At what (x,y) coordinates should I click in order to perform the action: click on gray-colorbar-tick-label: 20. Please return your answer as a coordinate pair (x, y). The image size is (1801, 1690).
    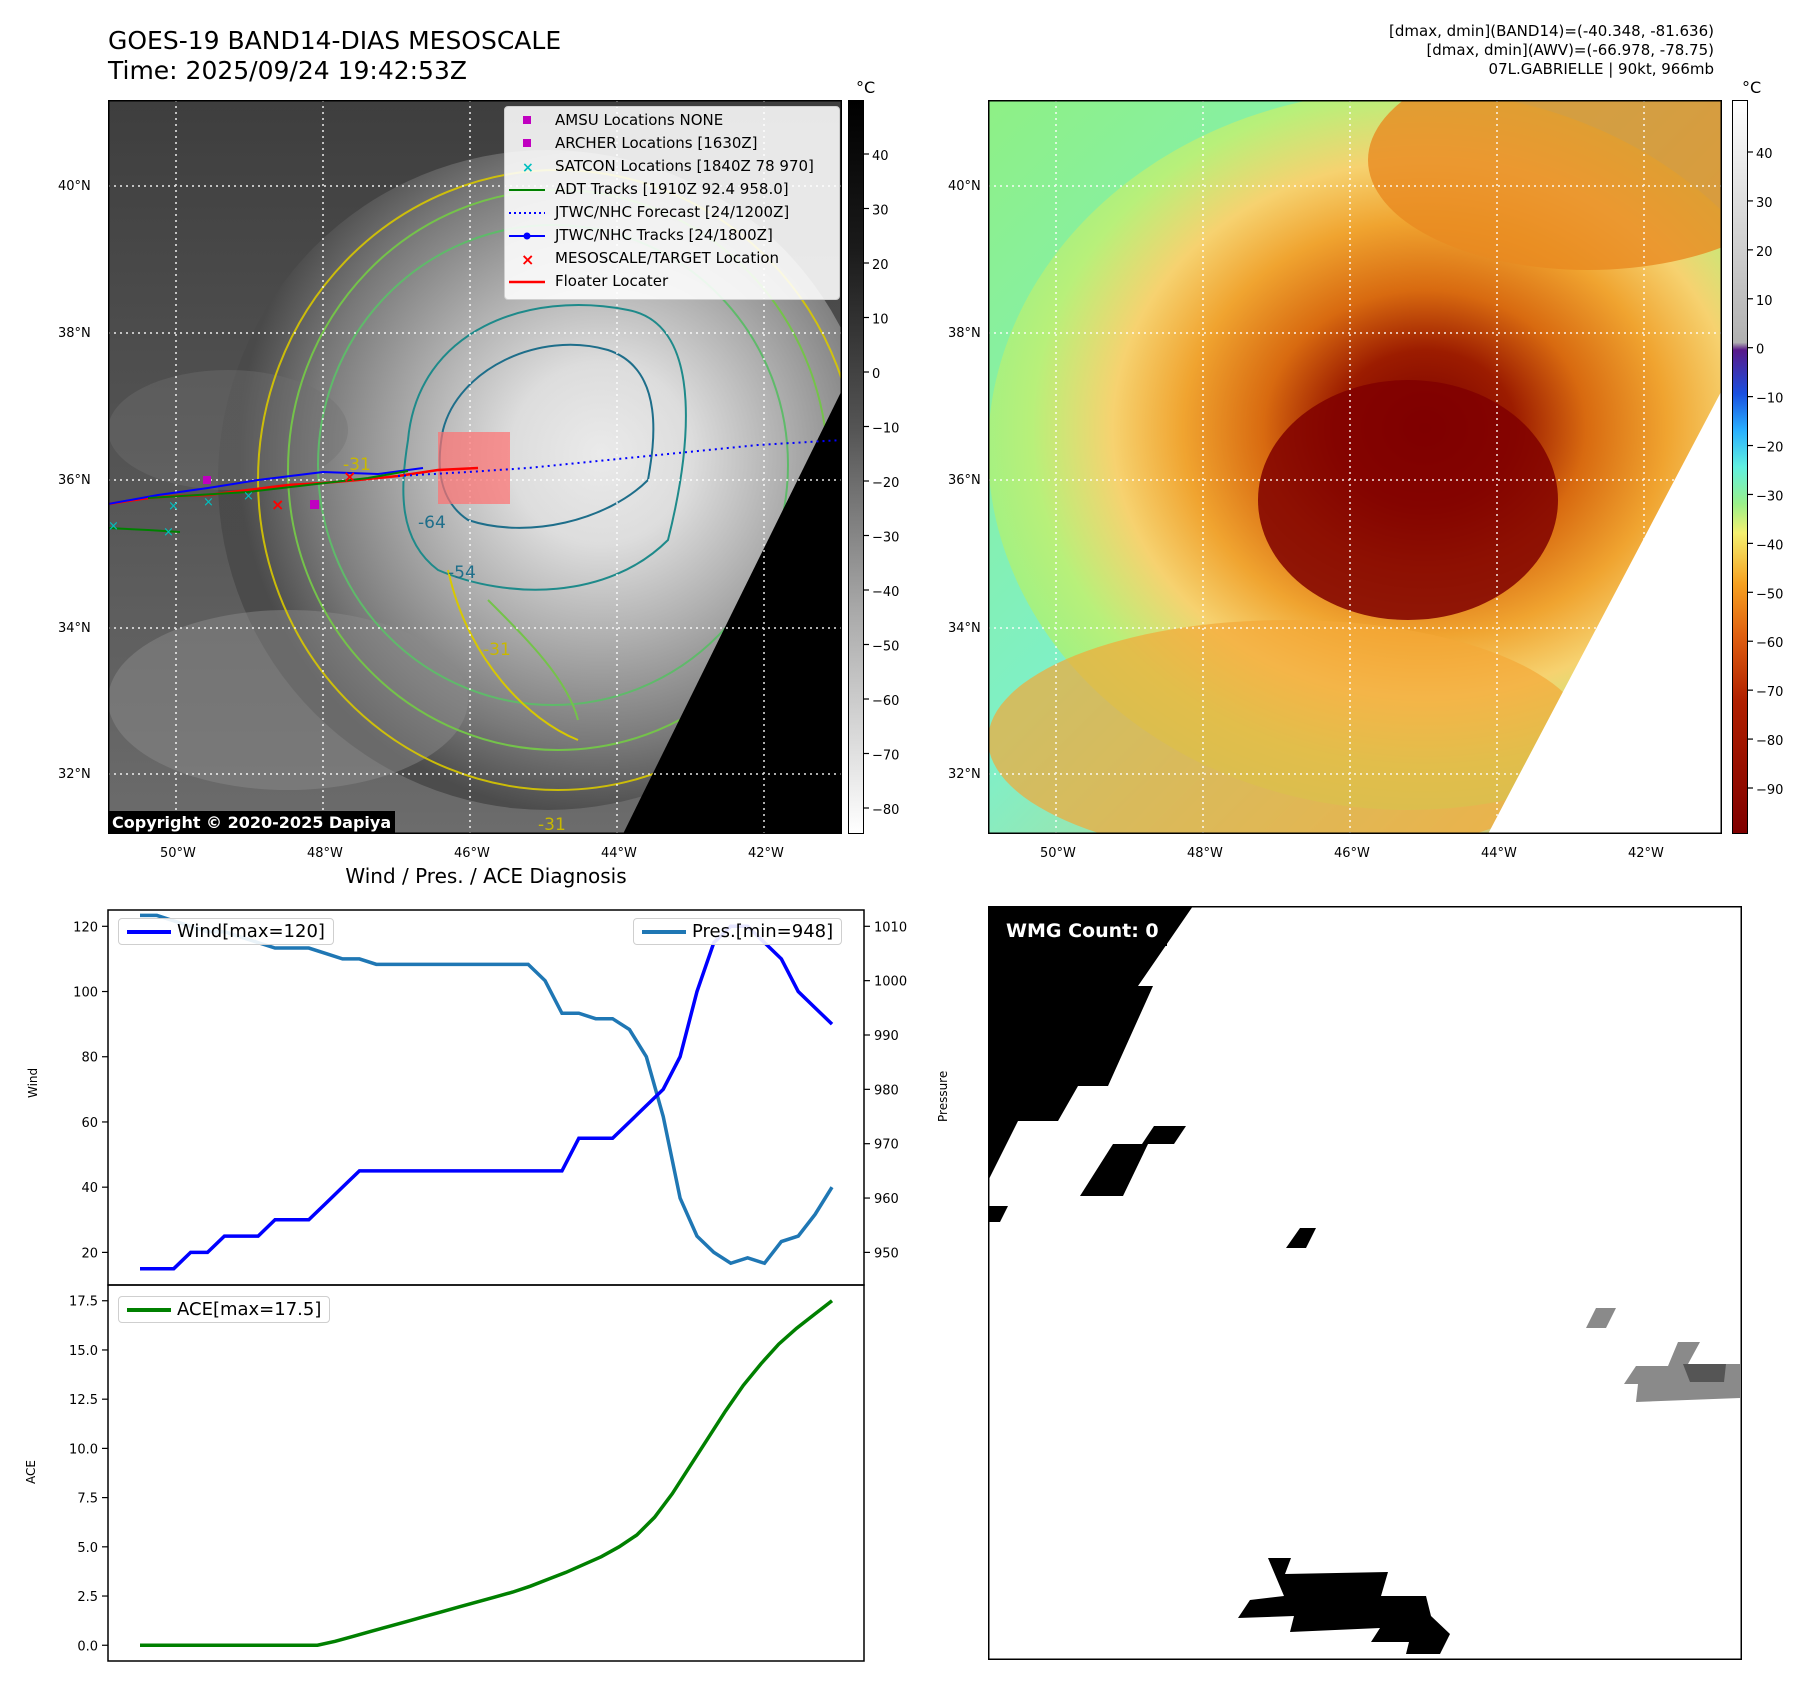
    Looking at the image, I should click on (880, 265).